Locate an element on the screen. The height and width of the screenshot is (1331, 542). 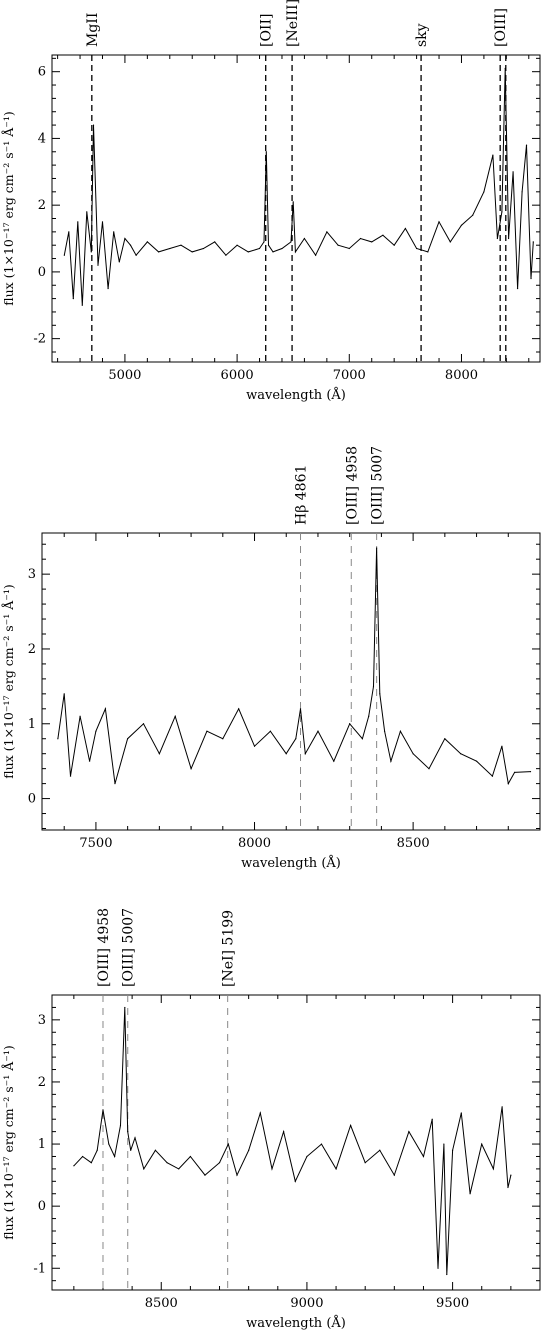
x-tick-label: 7500 is located at coordinates (95, 843).